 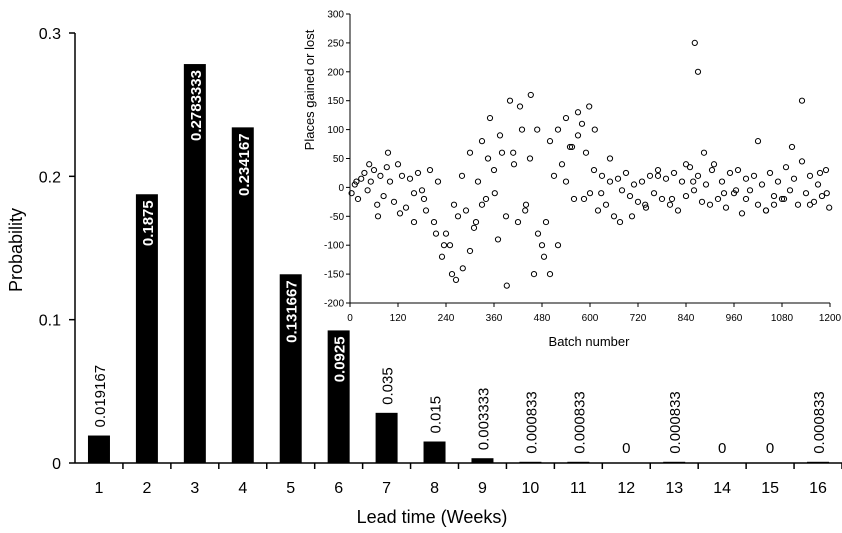 I want to click on main-x-tick-label: 9, so click(x=482, y=488).